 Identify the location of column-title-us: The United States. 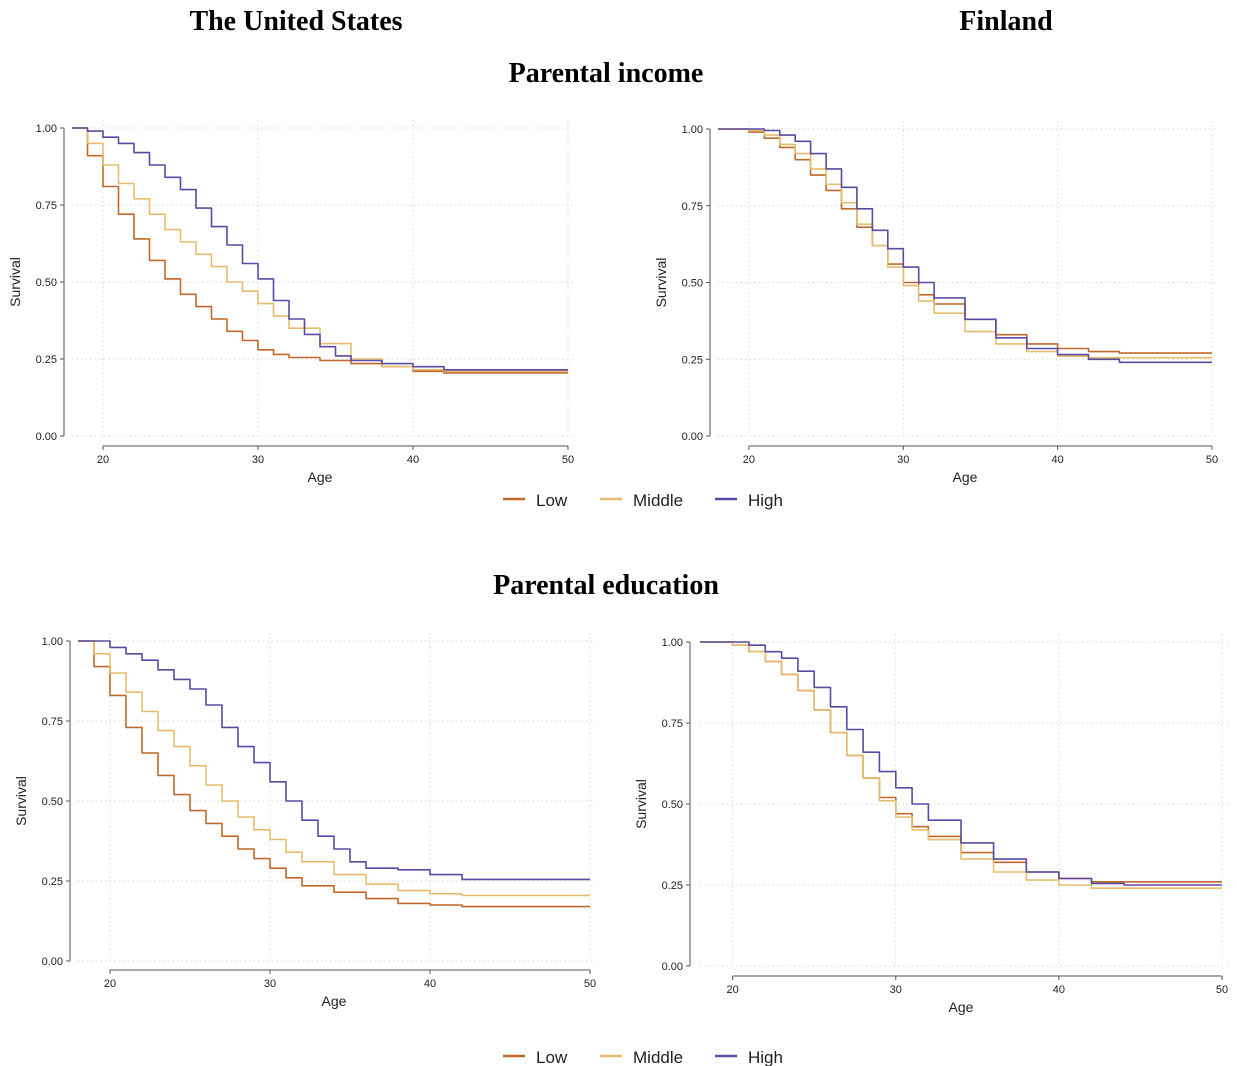
(296, 21).